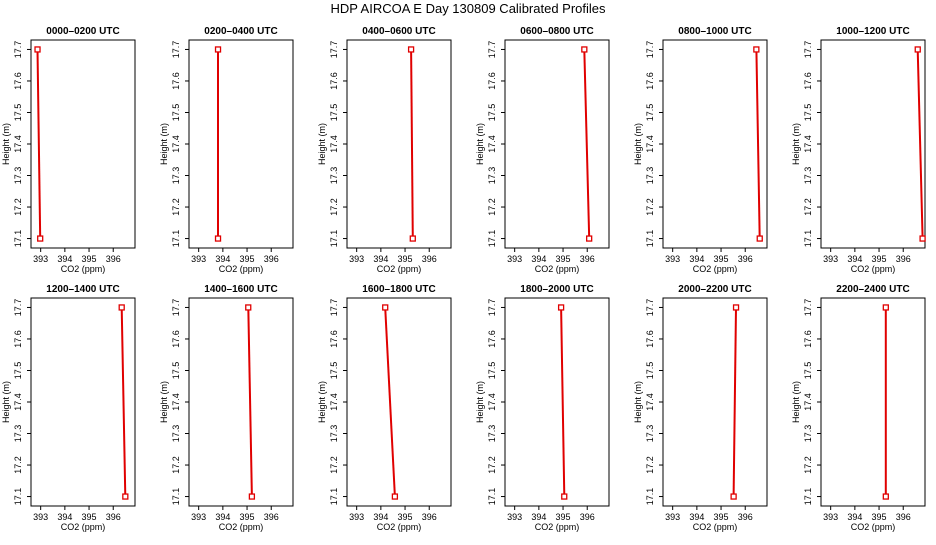  I want to click on panel-title: 0200–0400 UTC, so click(240, 31).